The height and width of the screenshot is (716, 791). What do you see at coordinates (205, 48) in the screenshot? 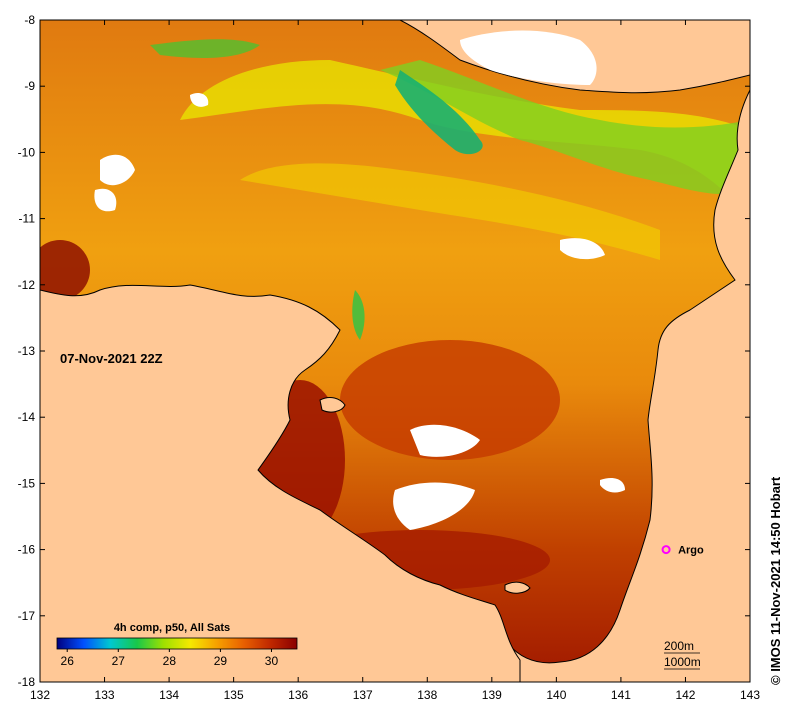
I see `cool-patch-northwest` at bounding box center [205, 48].